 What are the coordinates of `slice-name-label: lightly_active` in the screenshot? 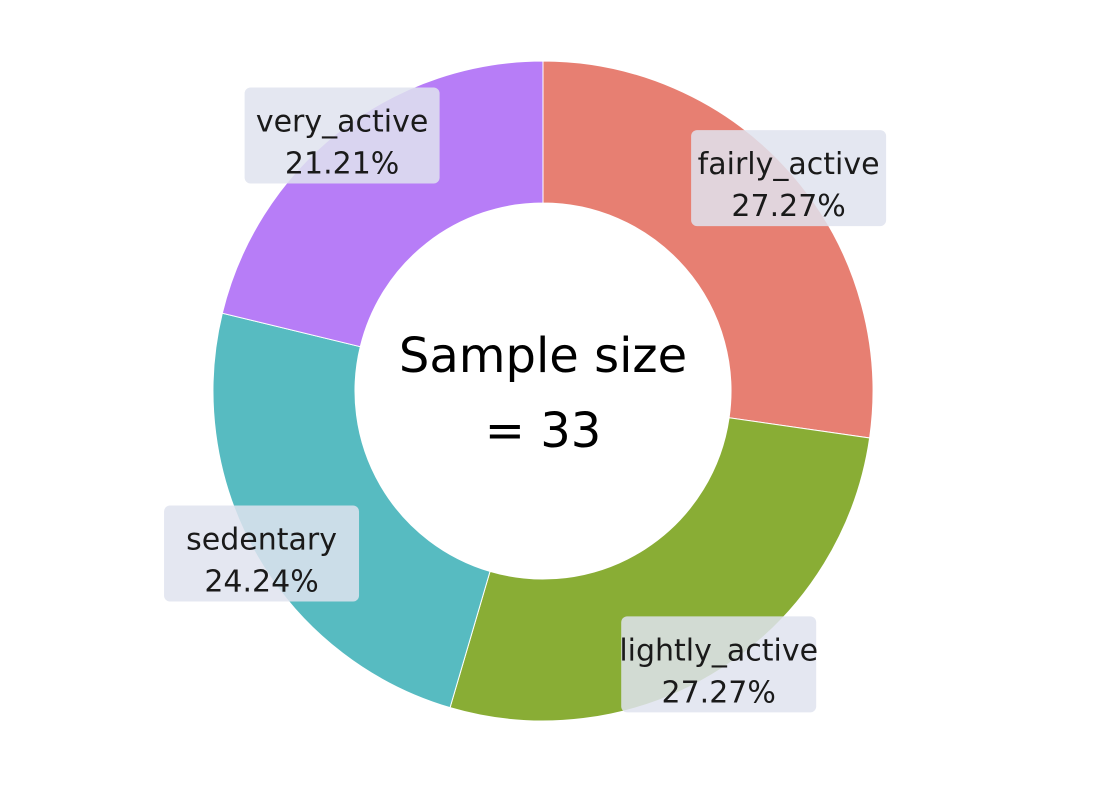 It's located at (718, 650).